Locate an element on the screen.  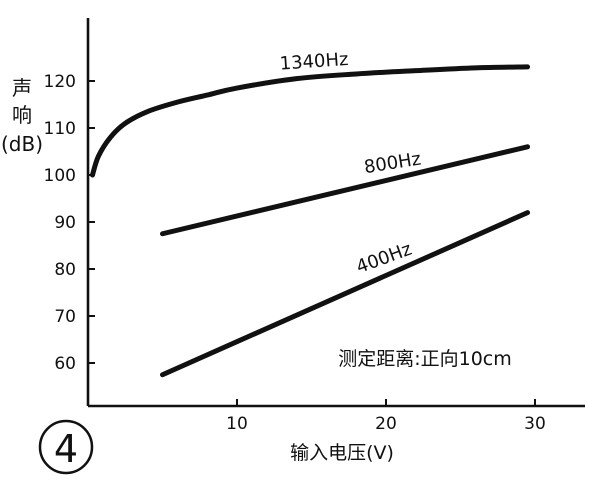
y-tick-label: 90 is located at coordinates (65, 223).